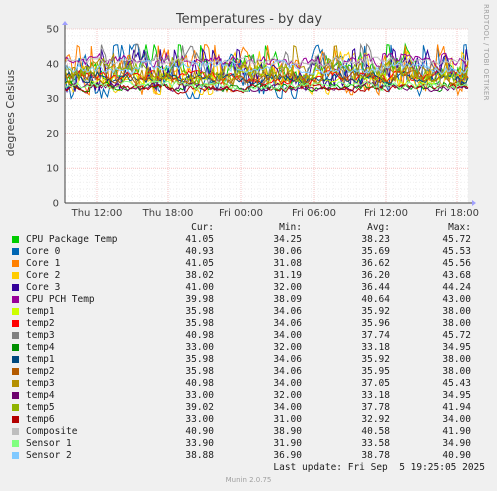  What do you see at coordinates (378, 227) in the screenshot?
I see `legend-header-avg: Avg:` at bounding box center [378, 227].